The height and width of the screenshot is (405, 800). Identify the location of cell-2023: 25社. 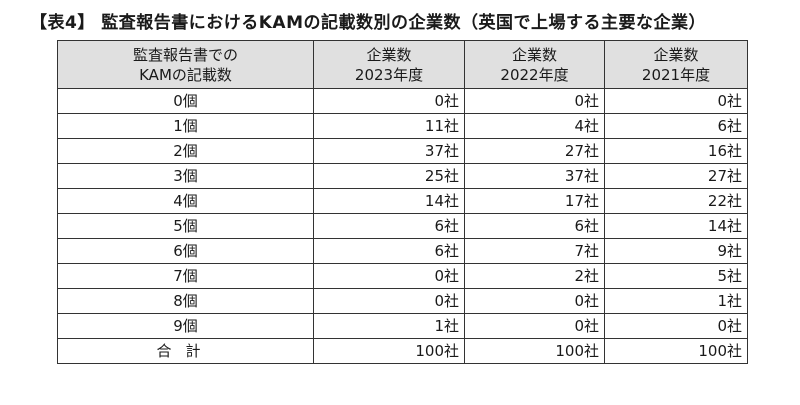
(389, 176).